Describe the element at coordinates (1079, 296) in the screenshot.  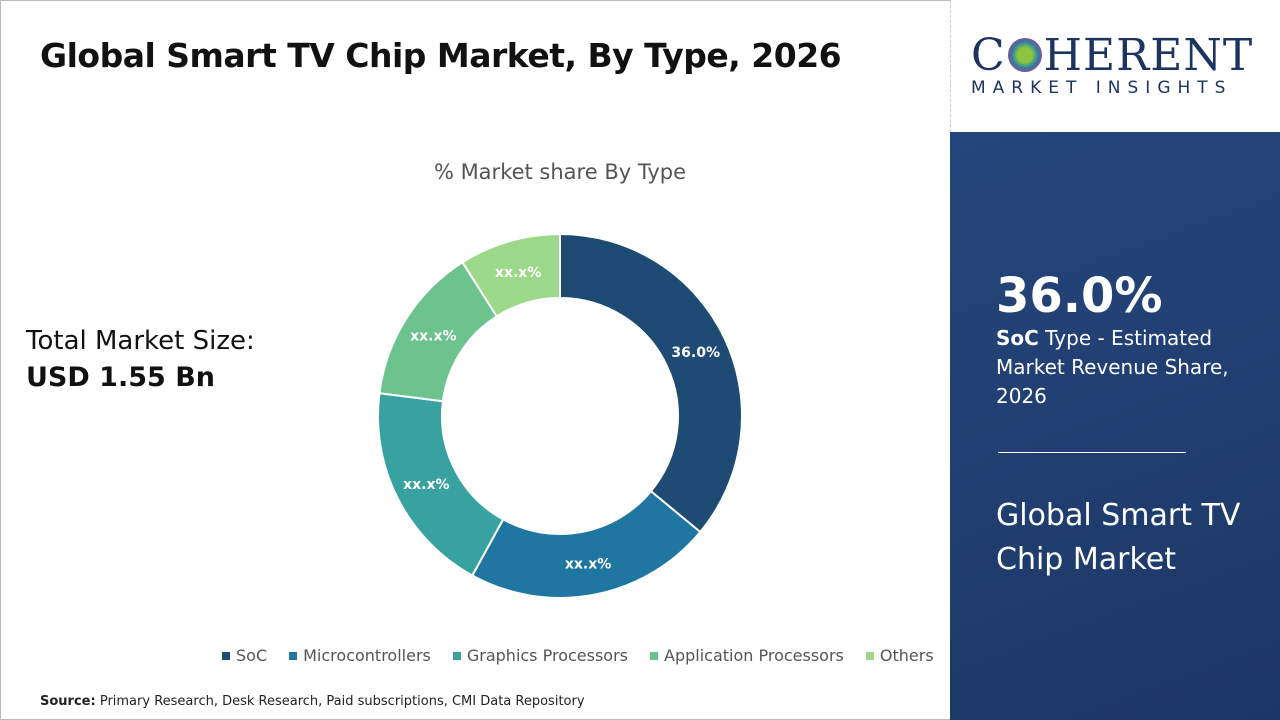
I see `highlight-percent: 36.0%` at that location.